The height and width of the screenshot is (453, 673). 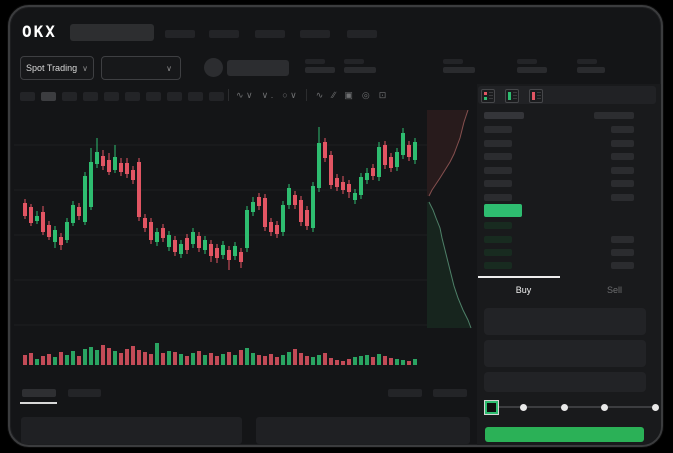 I want to click on snapshot-icon: ▣, so click(x=348, y=94).